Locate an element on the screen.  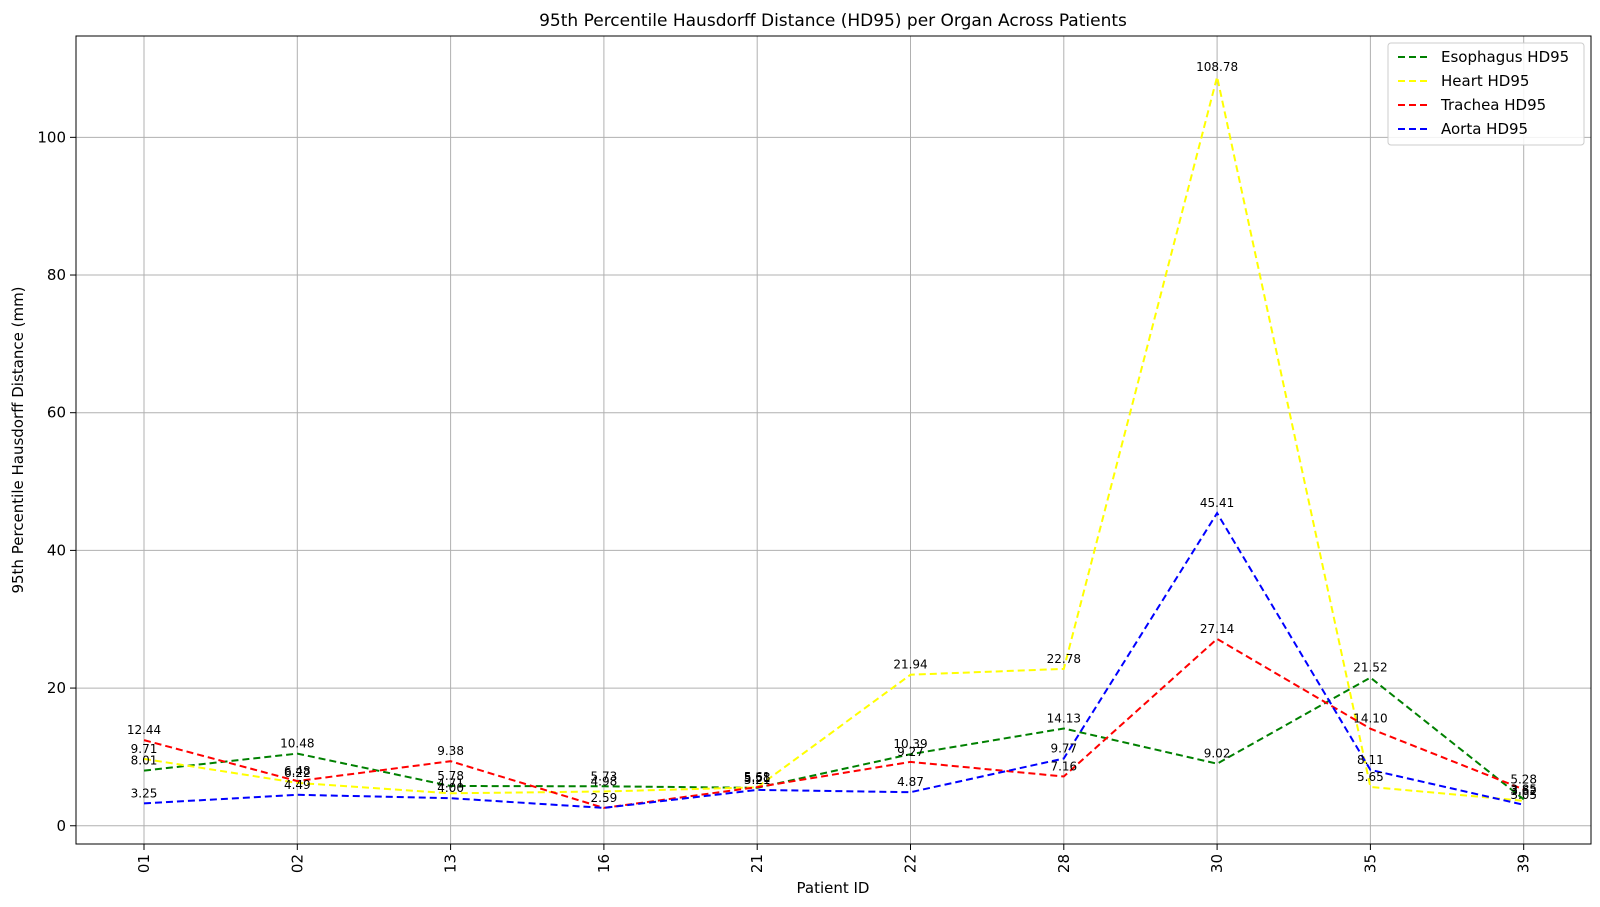
data-label-aorta-hd95: 45.41 is located at coordinates (1217, 503).